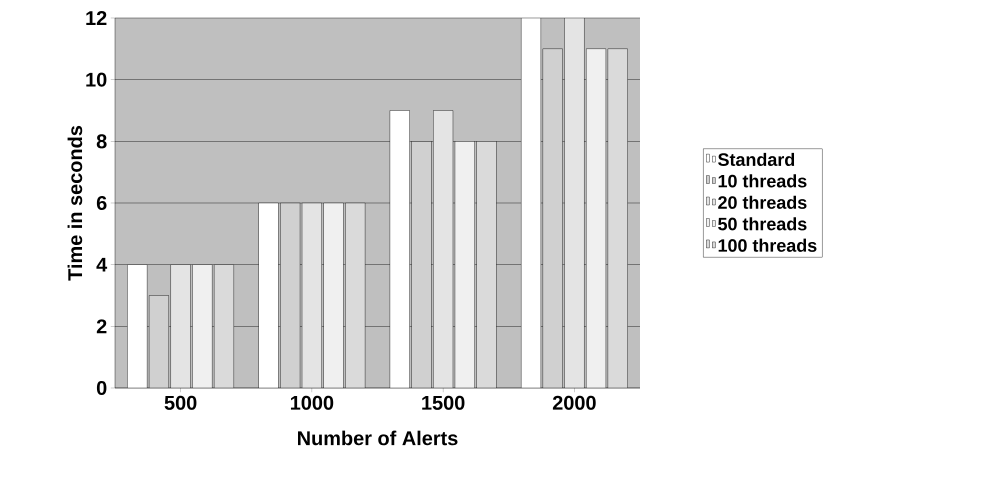 The width and height of the screenshot is (982, 495). Describe the element at coordinates (756, 159) in the screenshot. I see `legend-label: Standard` at that location.